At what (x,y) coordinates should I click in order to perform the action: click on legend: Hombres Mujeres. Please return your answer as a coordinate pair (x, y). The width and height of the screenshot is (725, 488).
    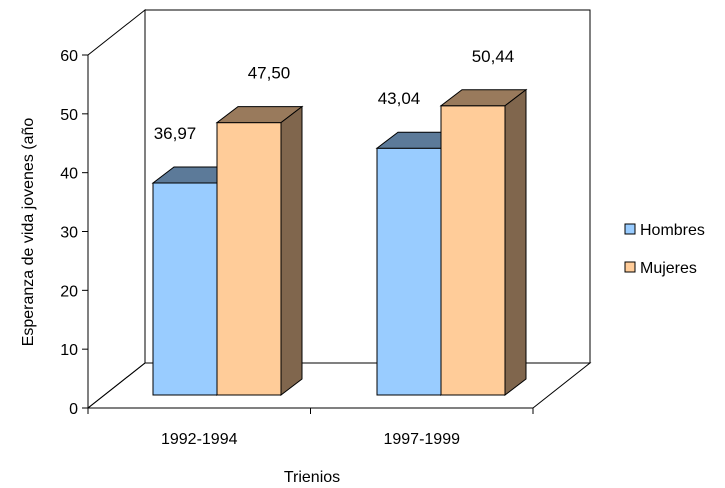
    Looking at the image, I should click on (664, 249).